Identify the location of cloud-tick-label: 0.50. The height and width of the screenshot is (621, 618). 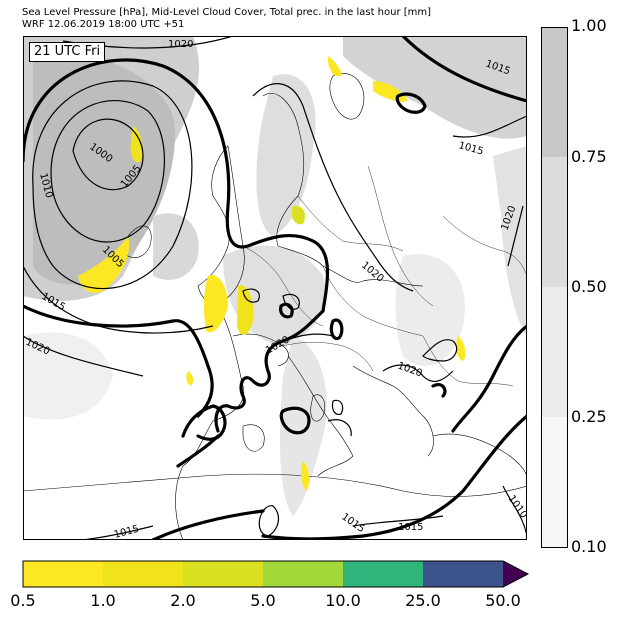
(589, 286).